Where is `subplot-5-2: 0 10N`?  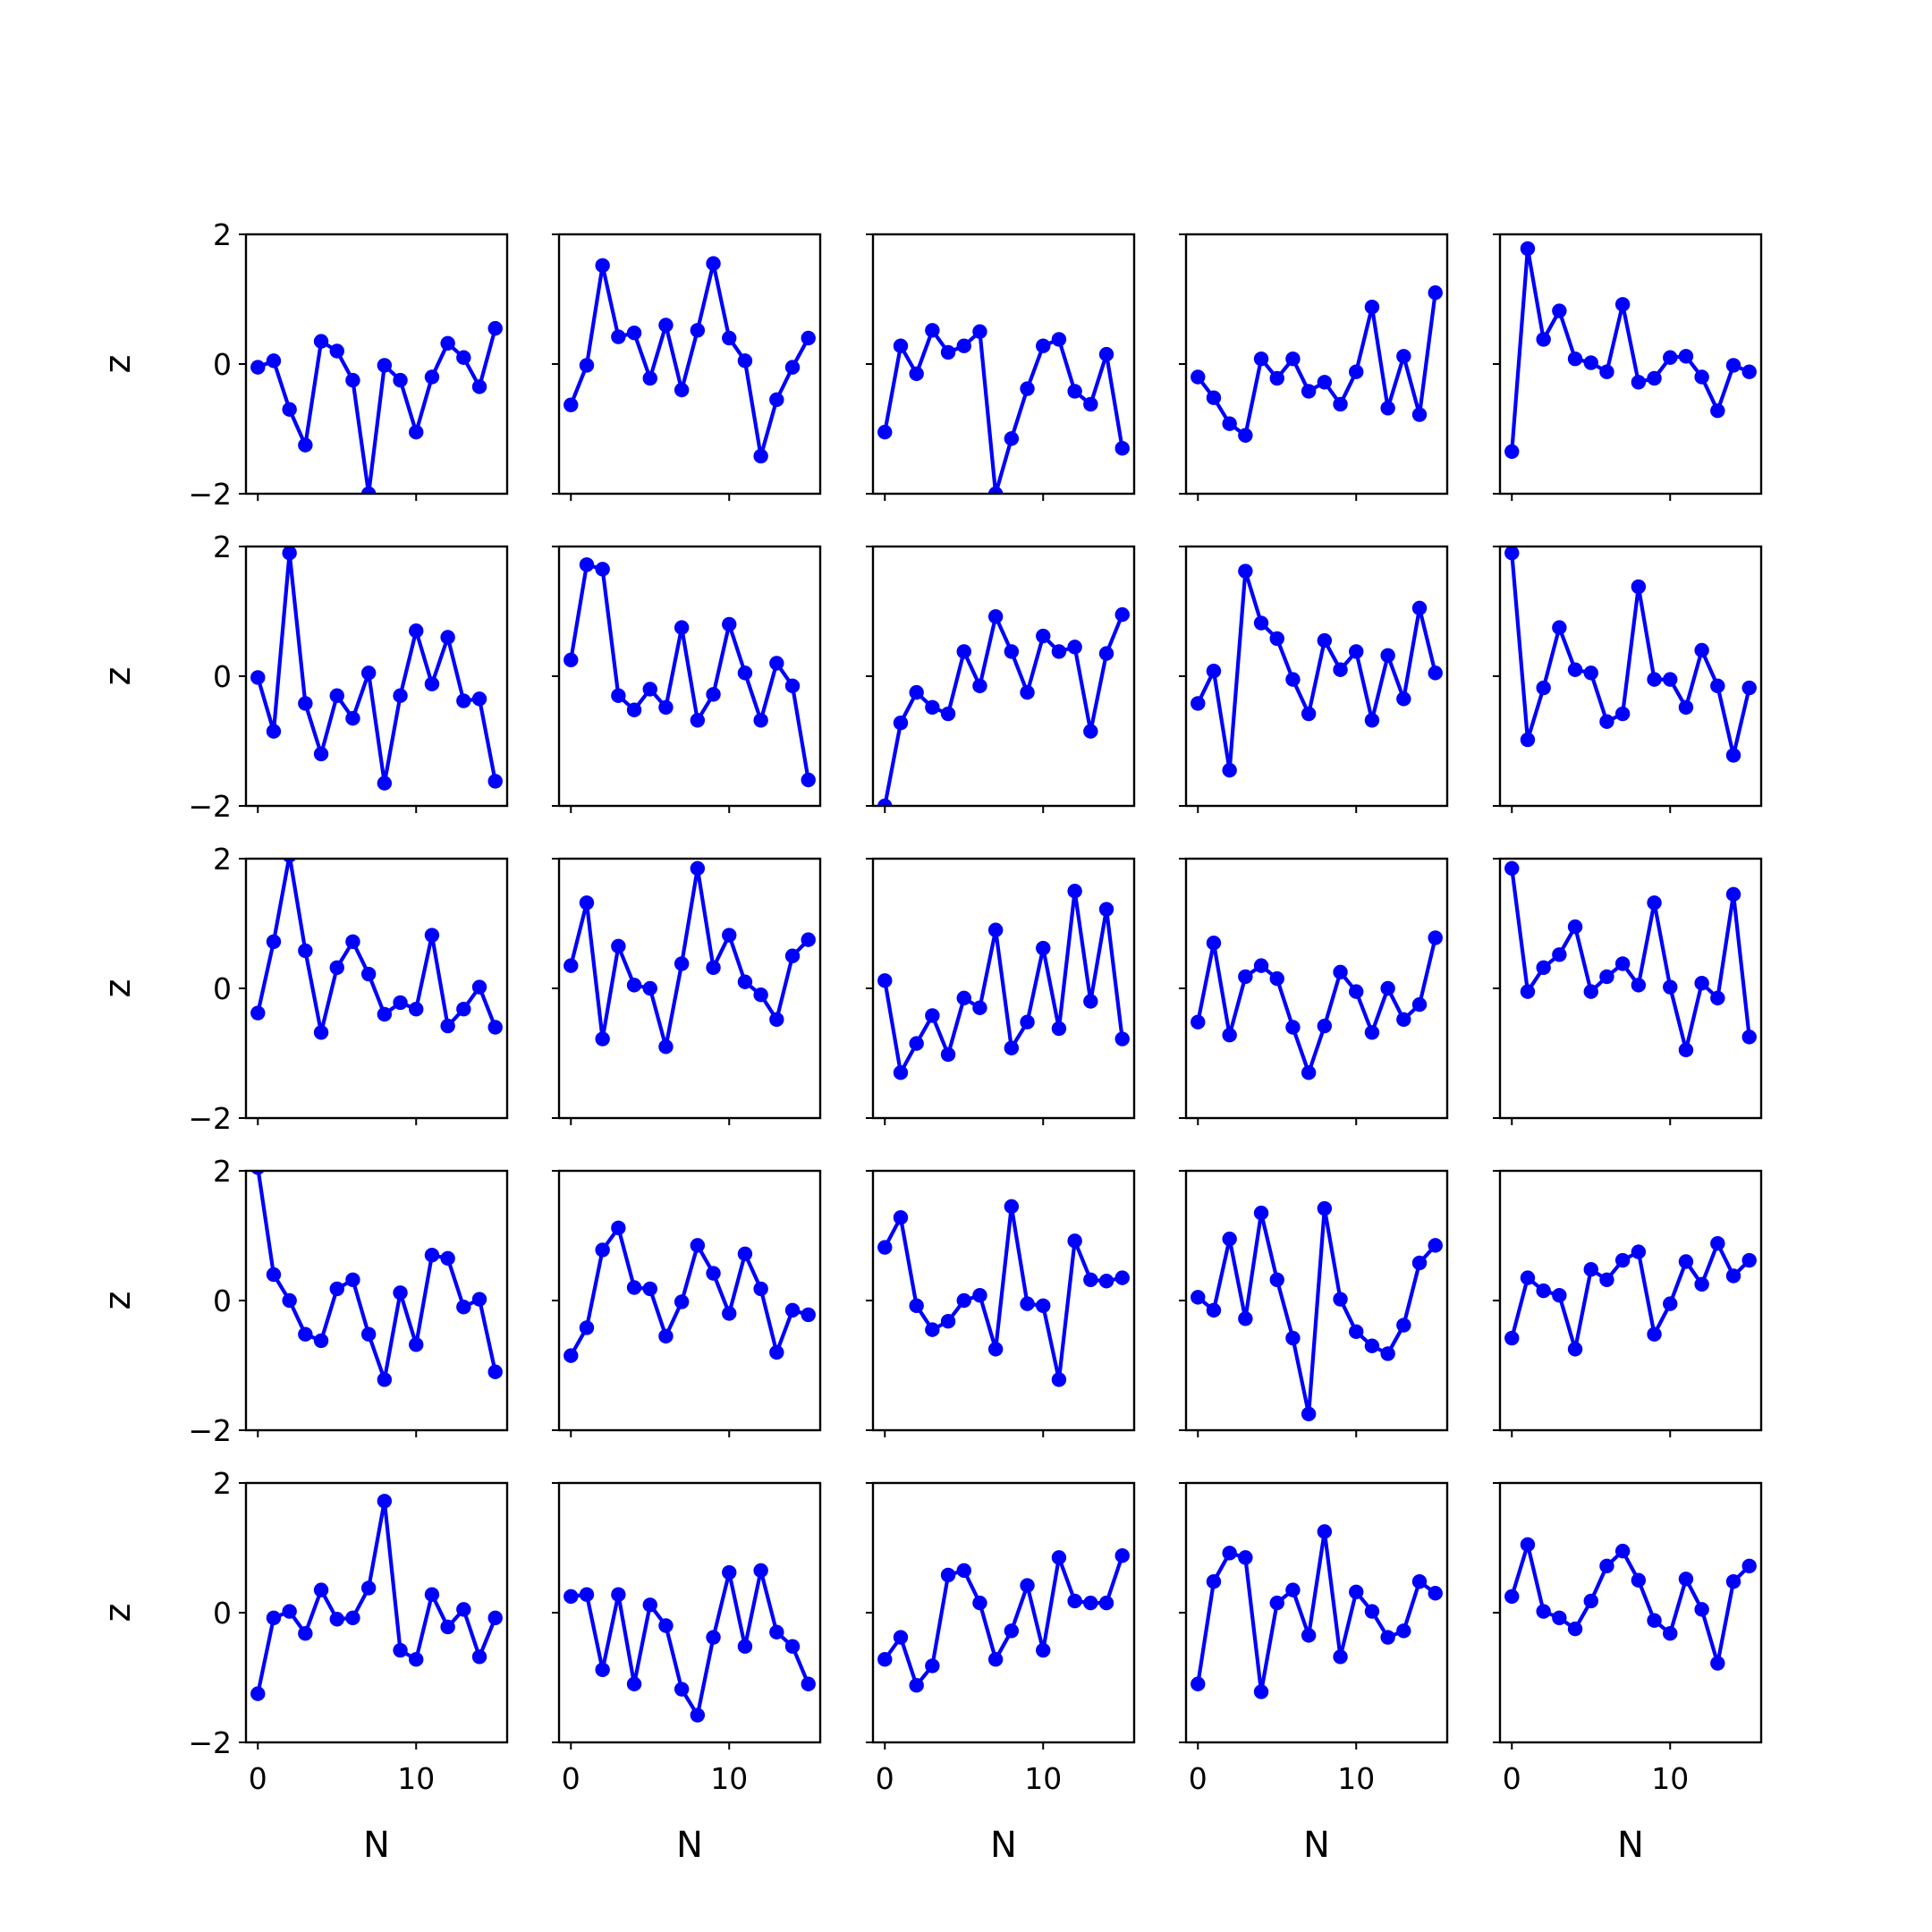
subplot-5-2: 0 10N is located at coordinates (687, 1673).